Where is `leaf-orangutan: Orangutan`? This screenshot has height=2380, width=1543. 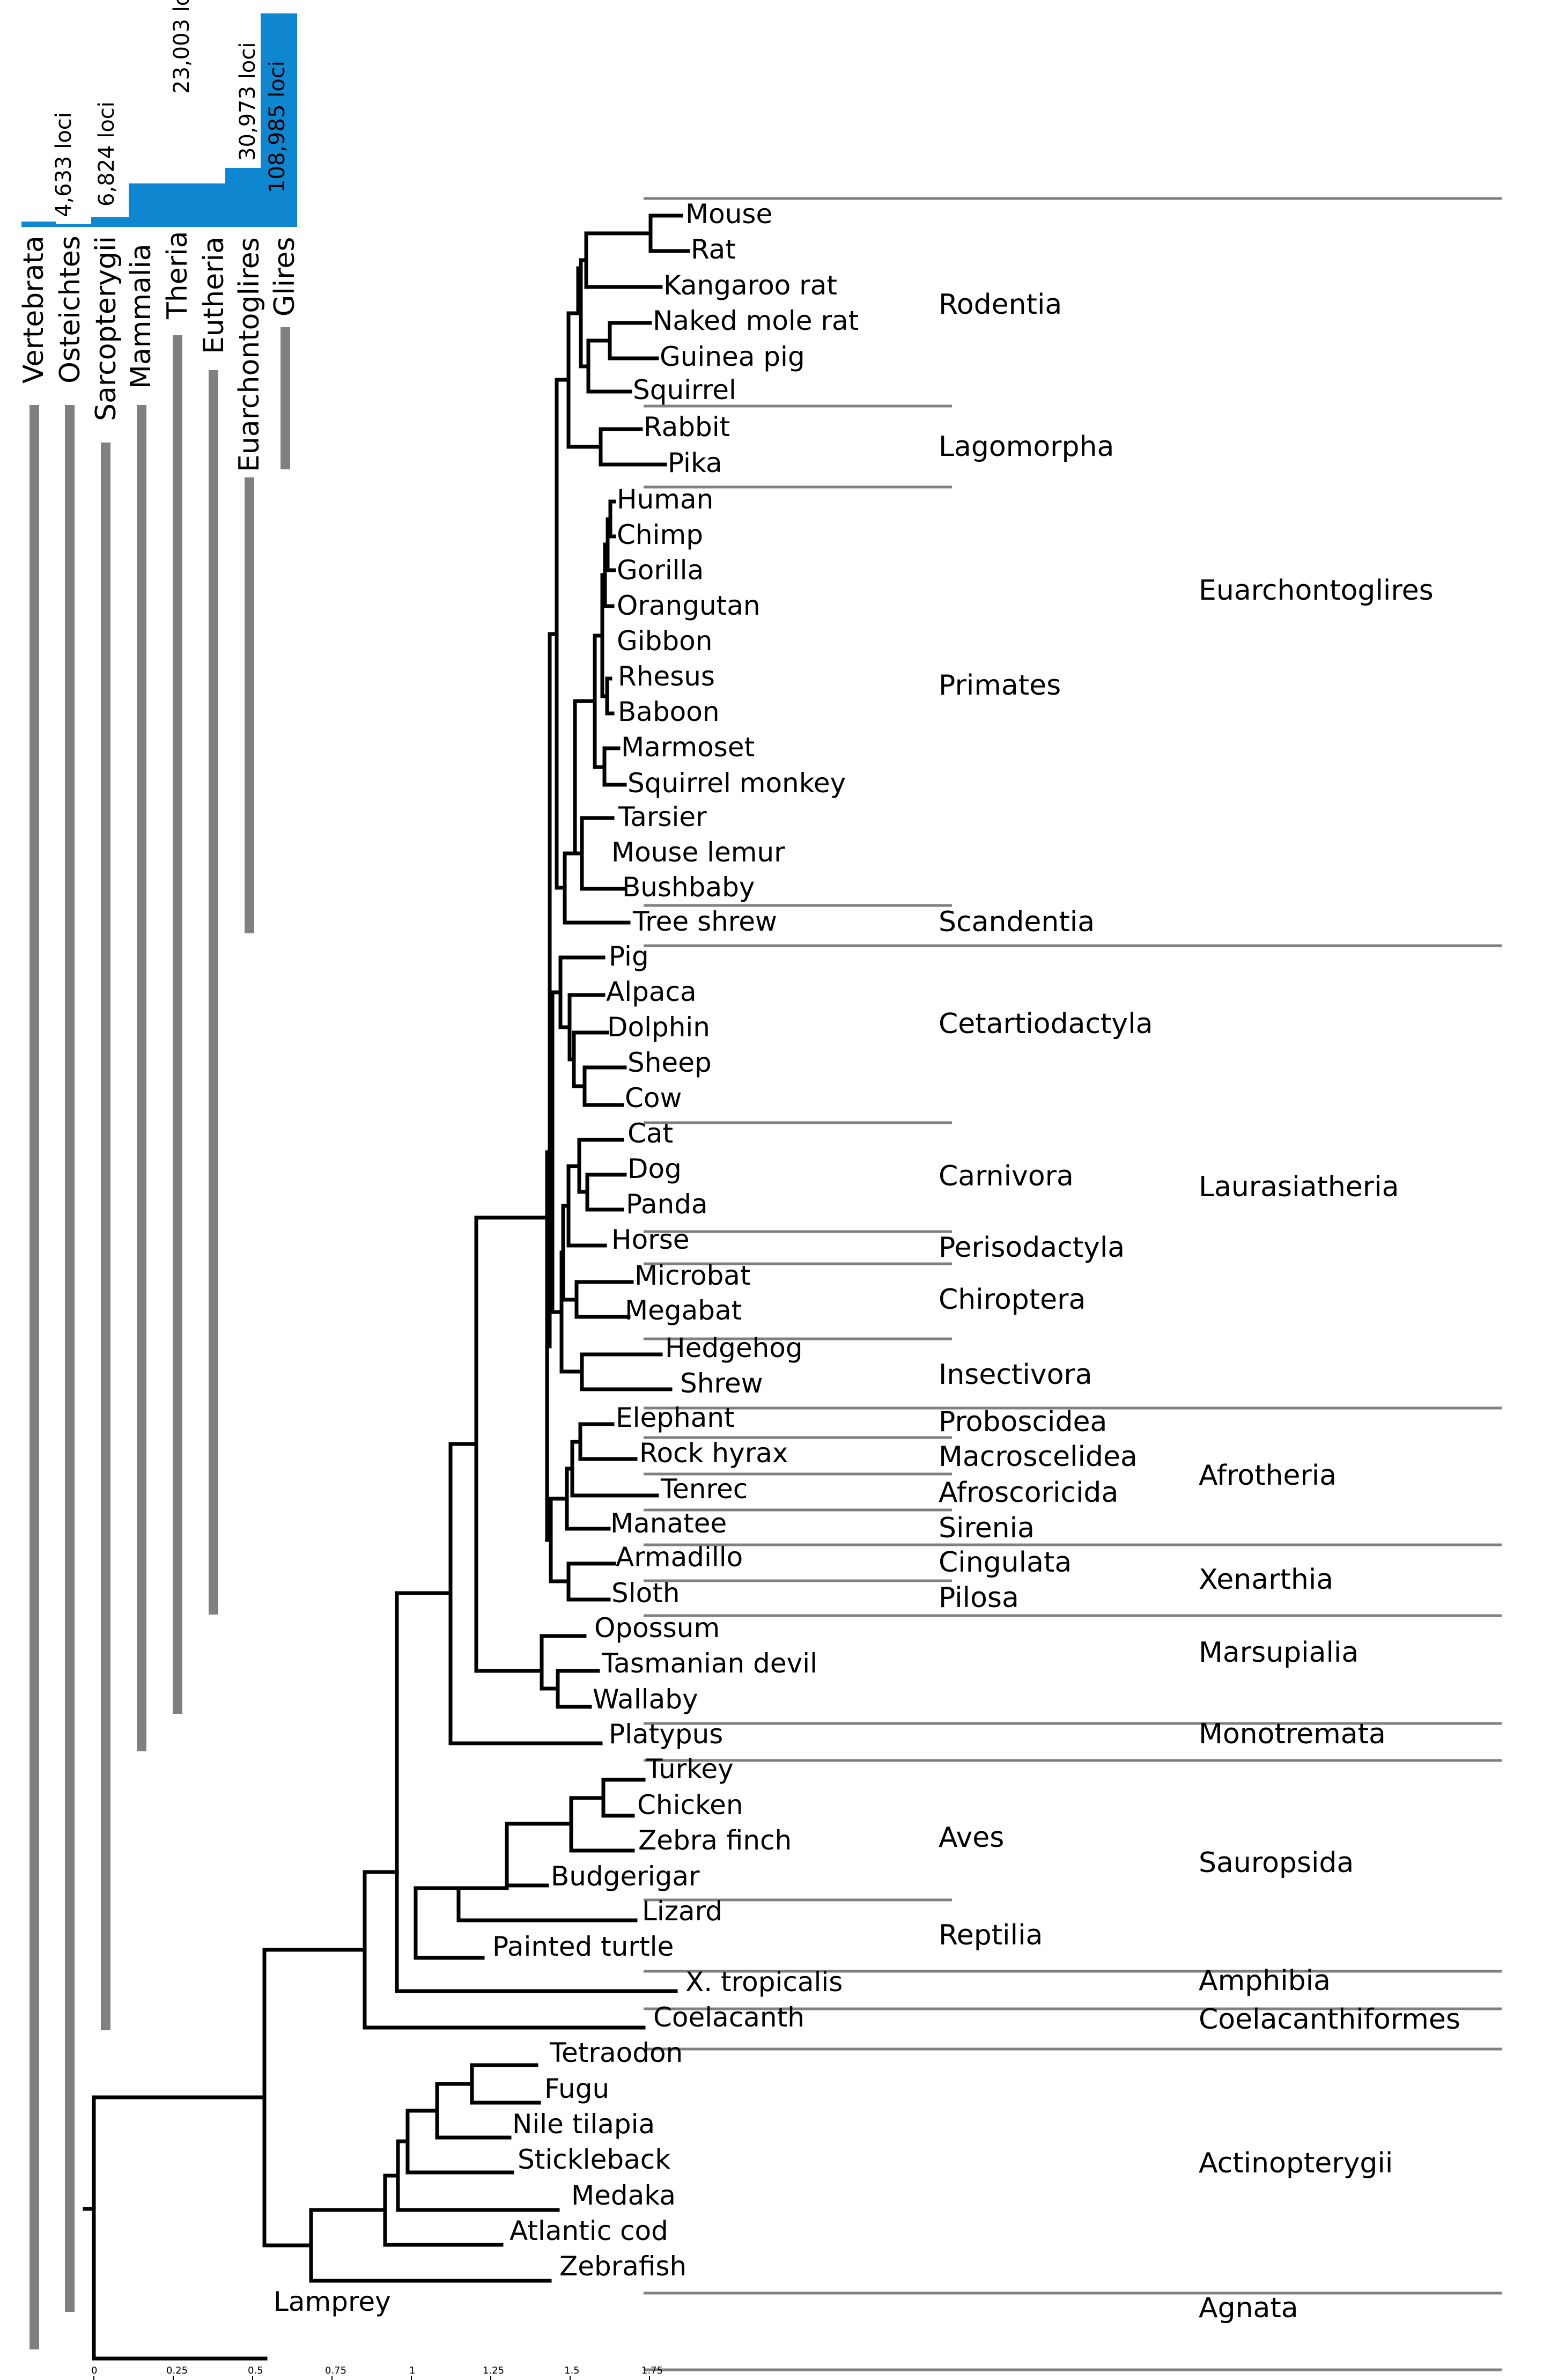
leaf-orangutan: Orangutan is located at coordinates (689, 605).